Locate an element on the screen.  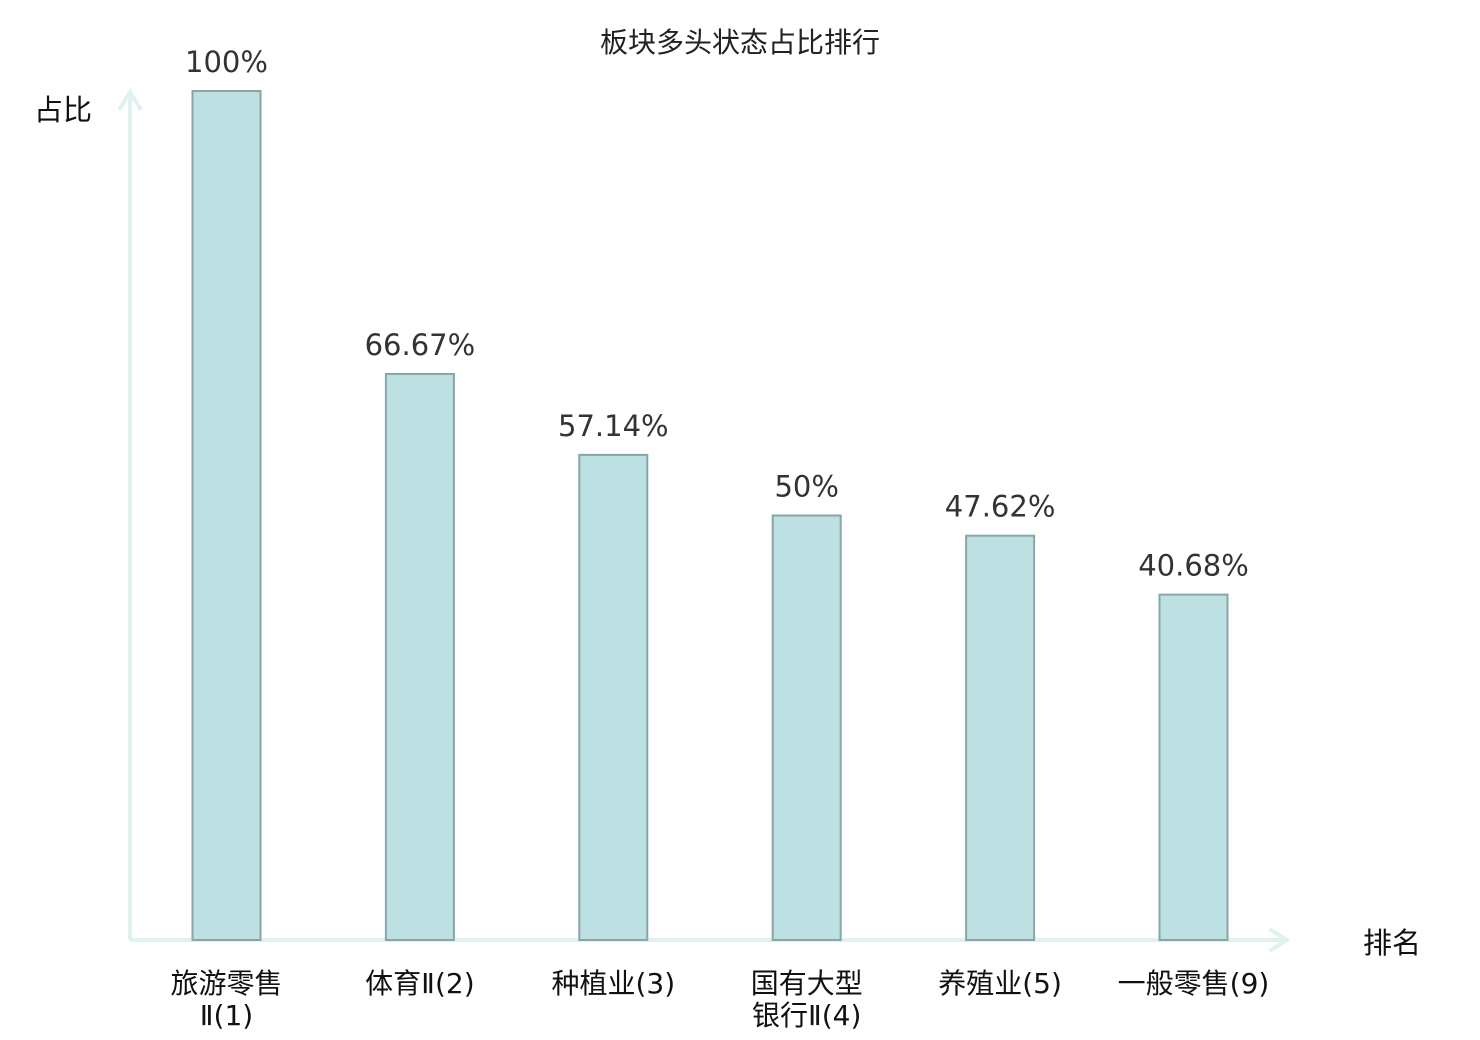
category-label: 体育Ⅱ(2) is located at coordinates (419, 983).